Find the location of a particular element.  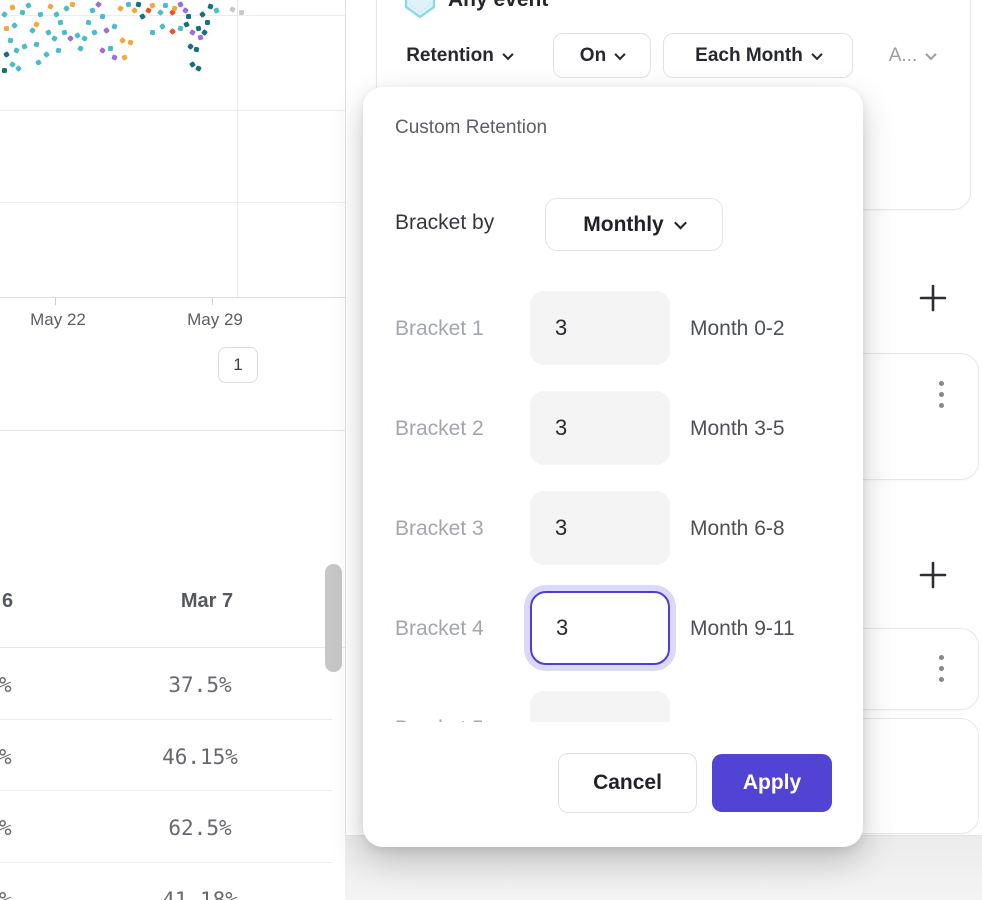

event-name-label: Any event is located at coordinates (498, 6).